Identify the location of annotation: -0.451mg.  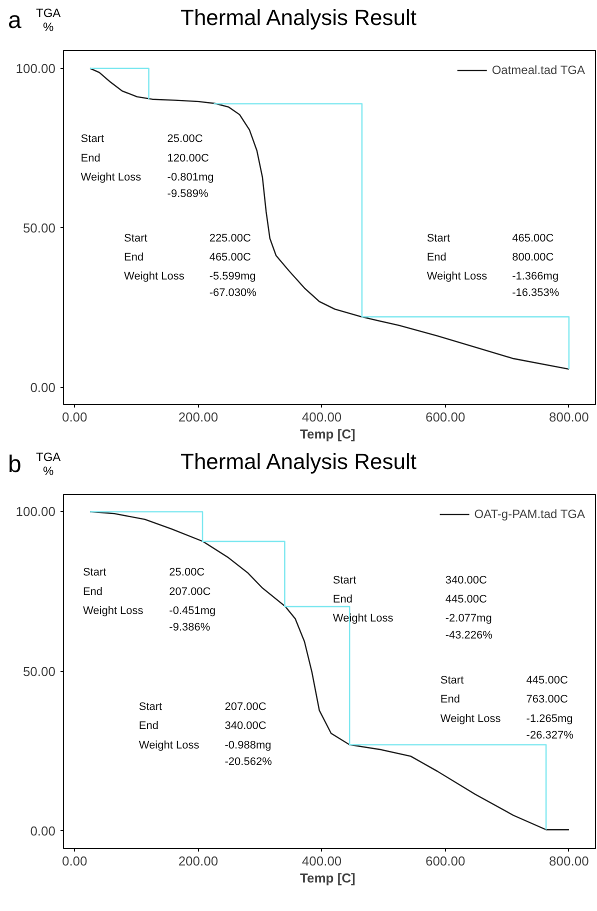
(192, 611).